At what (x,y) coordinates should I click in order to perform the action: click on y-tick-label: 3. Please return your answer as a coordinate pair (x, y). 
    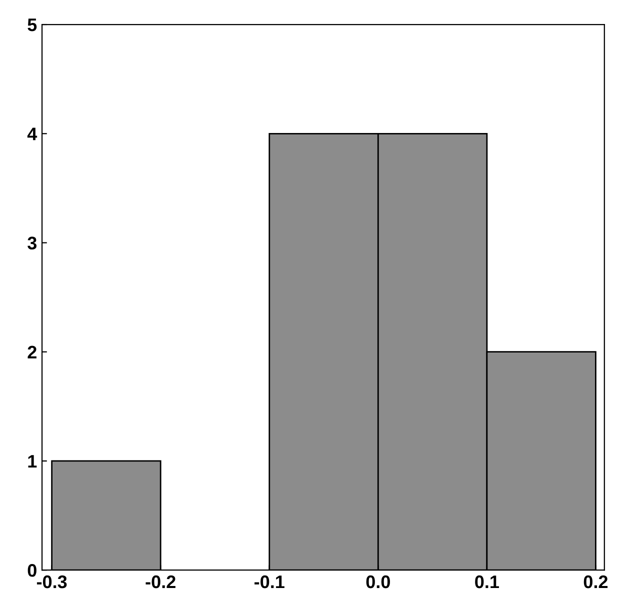
    Looking at the image, I should click on (32, 243).